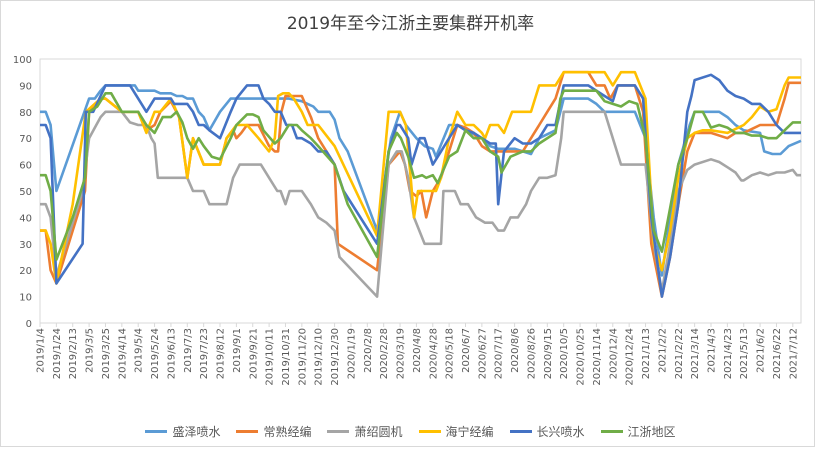 The image size is (821, 449). What do you see at coordinates (630, 357) in the screenshot?
I see `x-tick-label: 2020/12/24` at bounding box center [630, 357].